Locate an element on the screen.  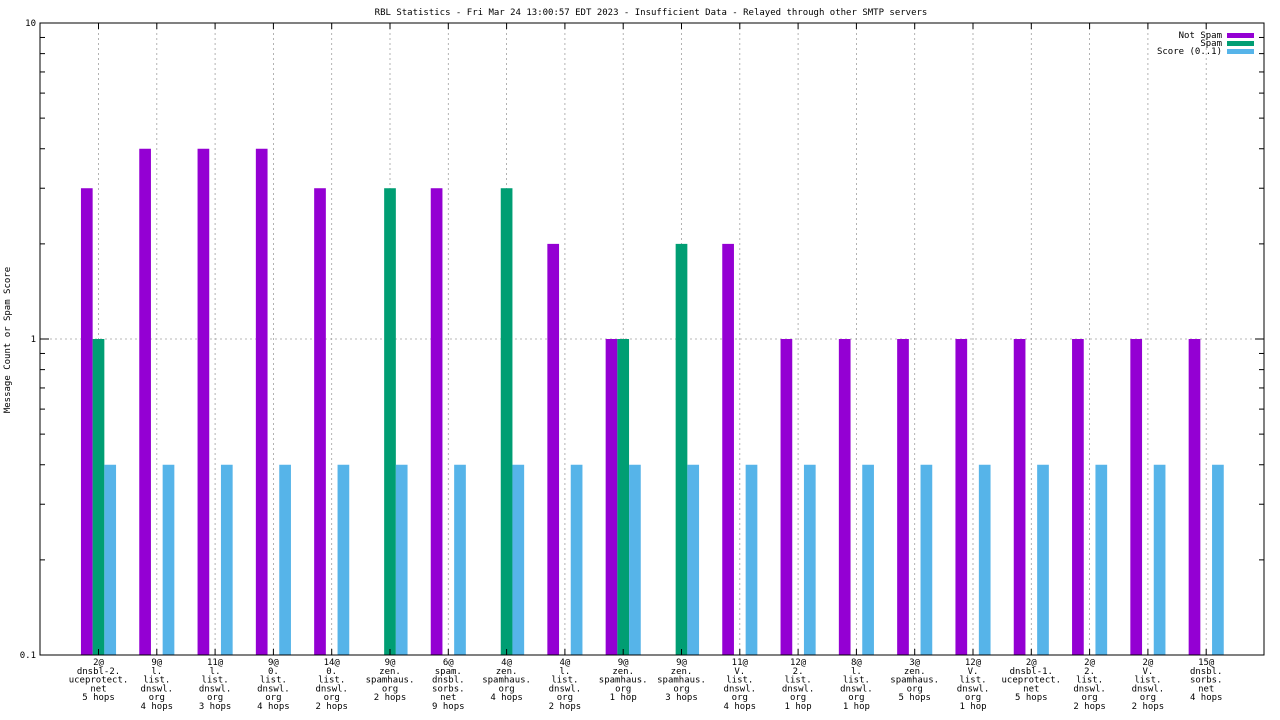
x-tick-label: 4@ l. list. dnswl. org 2 hops is located at coordinates (565, 685).